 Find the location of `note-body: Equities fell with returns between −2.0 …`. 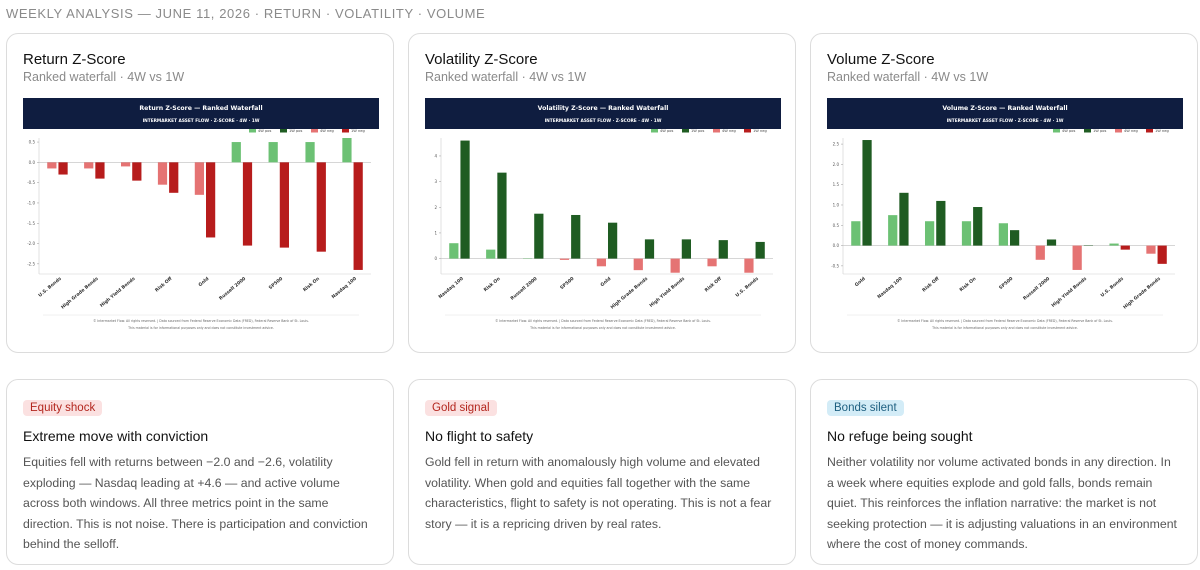

note-body: Equities fell with returns between −2.0 … is located at coordinates (195, 503).